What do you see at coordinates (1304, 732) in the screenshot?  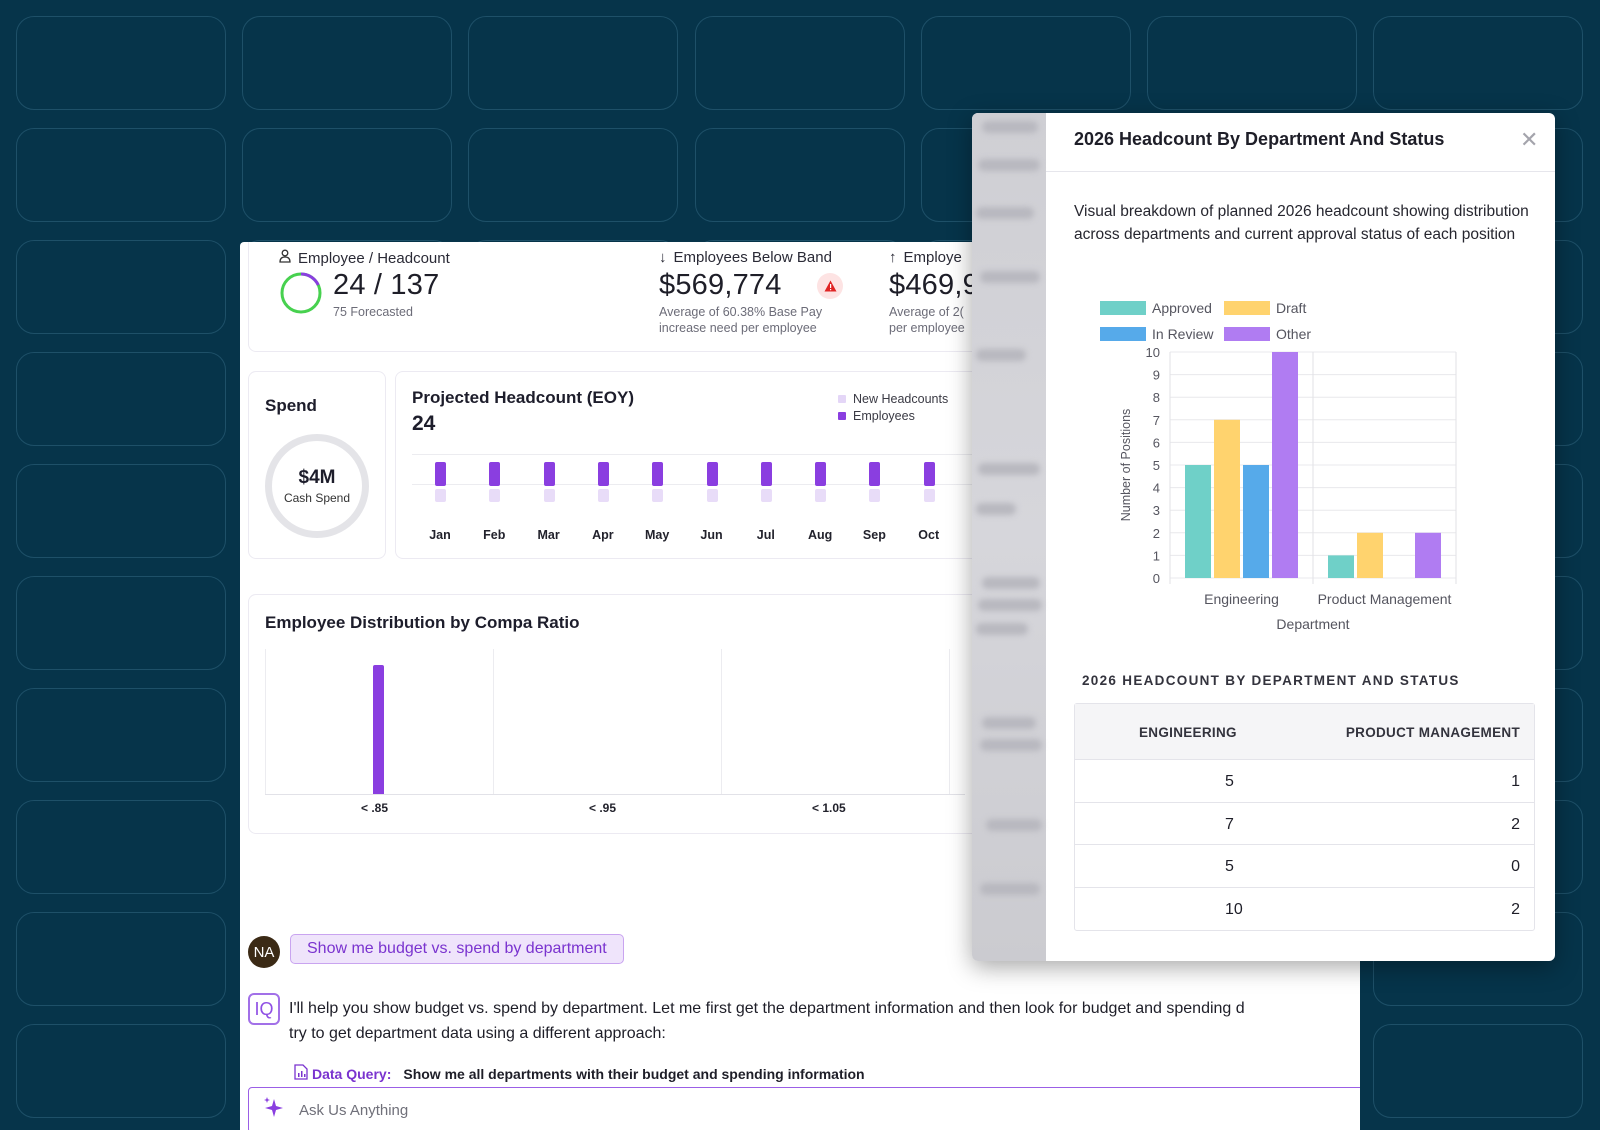 I see `table-header: ENGINEERING PRODUCT MANAGEMENT` at bounding box center [1304, 732].